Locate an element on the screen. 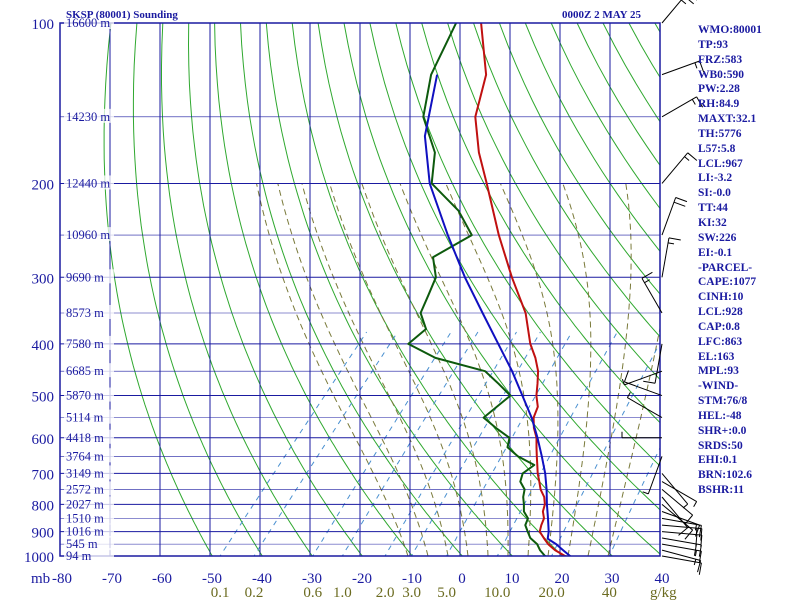 This screenshot has height=600, width=800. index-item: BRN:102.6 is located at coordinates (725, 475).